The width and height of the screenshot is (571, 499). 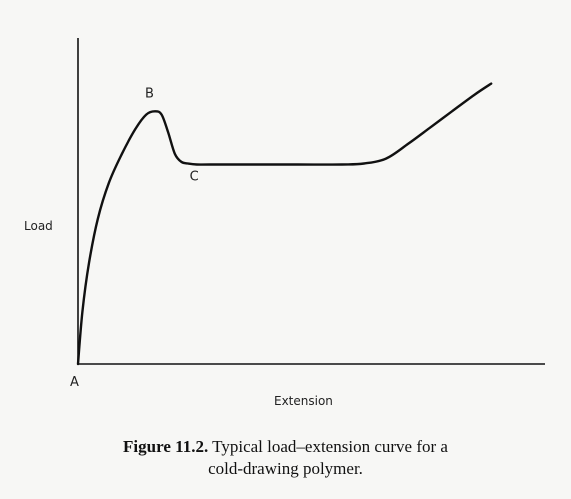 What do you see at coordinates (38, 226) in the screenshot?
I see `y-axis-label: Load` at bounding box center [38, 226].